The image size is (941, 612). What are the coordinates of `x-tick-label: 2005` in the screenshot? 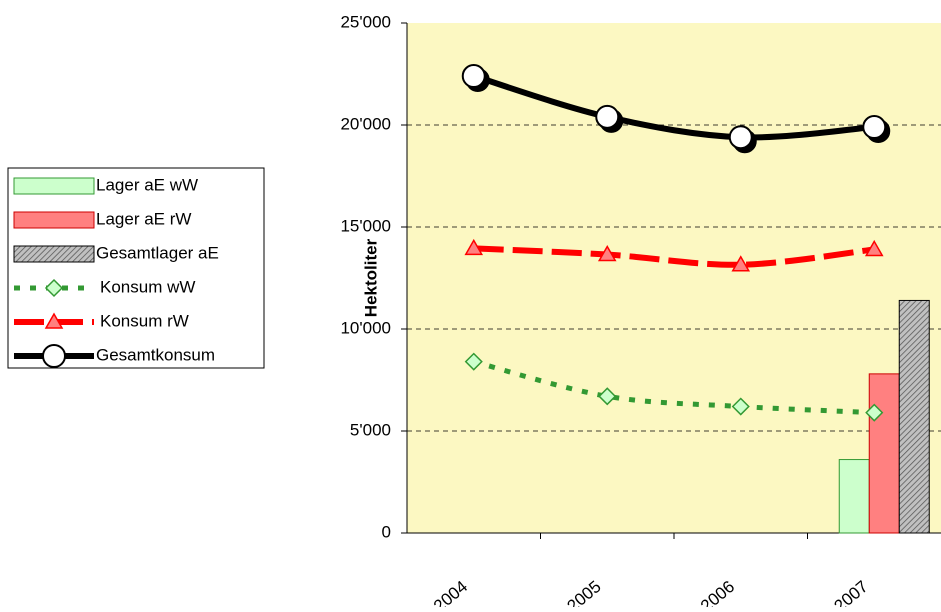 It's located at (584, 592).